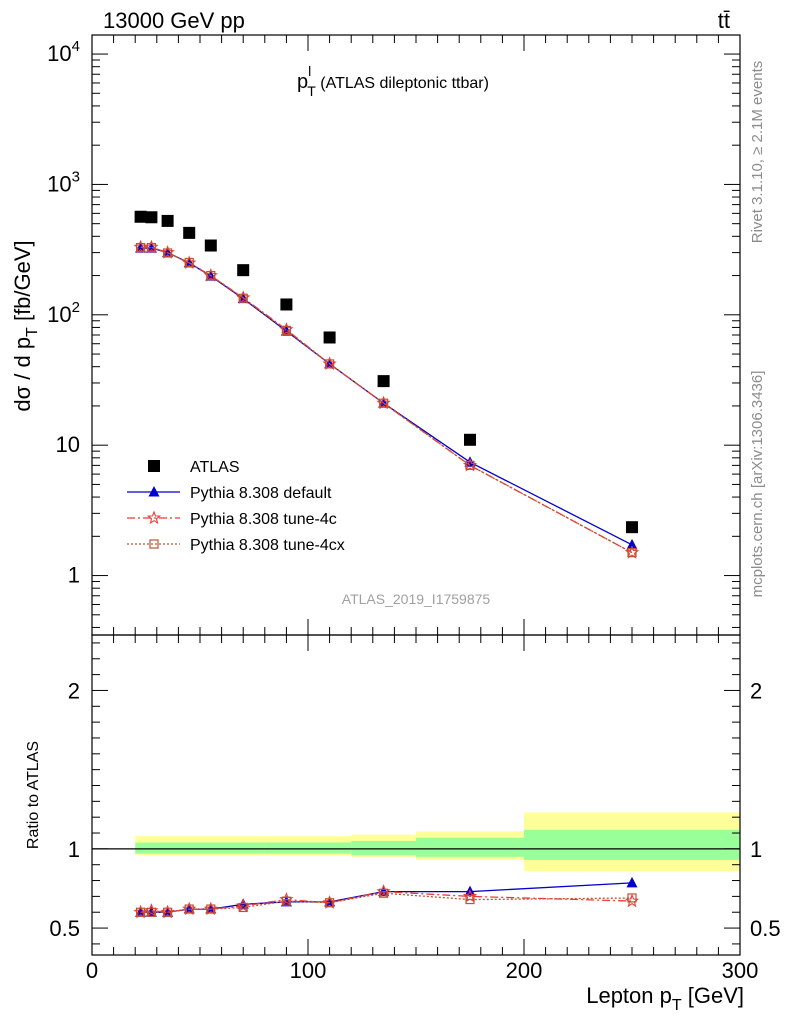 Image resolution: width=786 pixels, height=1024 pixels. Describe the element at coordinates (74, 849) in the screenshot. I see `ratio-y-tick-label: 1` at that location.